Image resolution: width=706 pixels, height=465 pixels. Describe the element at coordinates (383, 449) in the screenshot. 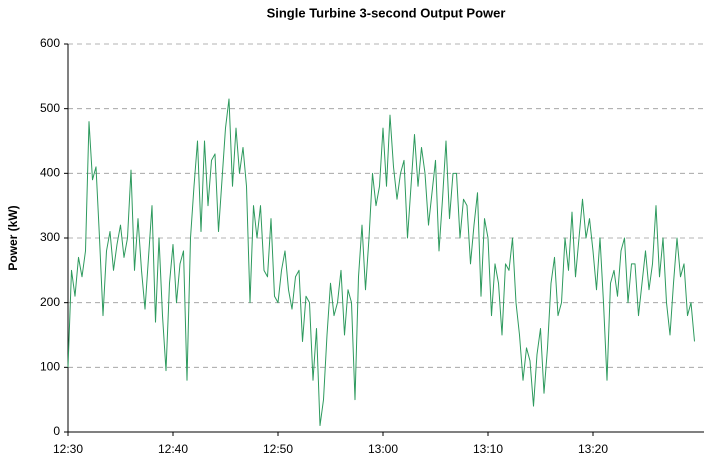

I see `x-tick-label: 13:00` at that location.